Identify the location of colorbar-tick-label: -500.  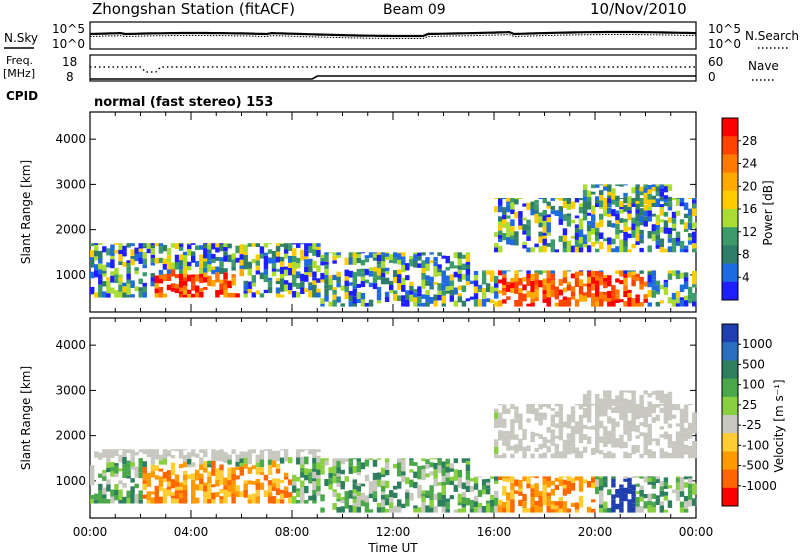
(755, 466).